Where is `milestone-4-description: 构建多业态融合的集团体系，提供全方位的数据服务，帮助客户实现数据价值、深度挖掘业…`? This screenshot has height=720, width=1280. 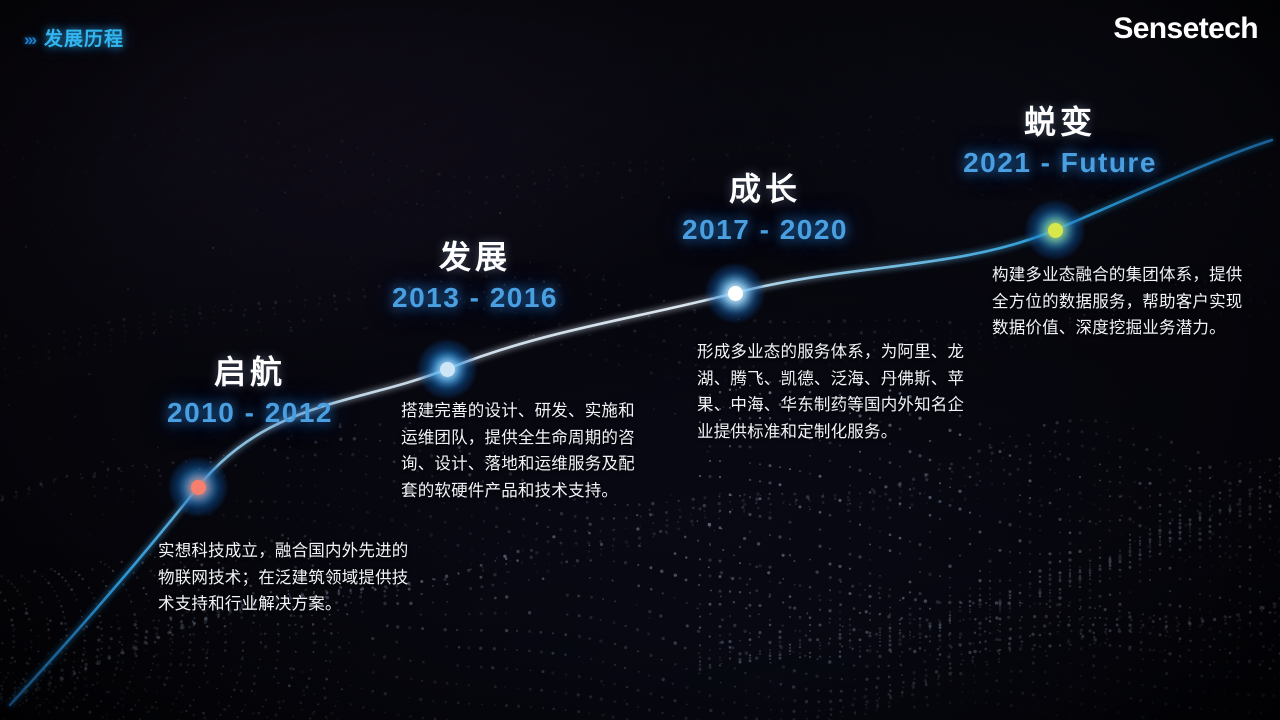 milestone-4-description: 构建多业态融合的集团体系，提供全方位的数据服务，帮助客户实现数据价值、深度挖掘业… is located at coordinates (1117, 302).